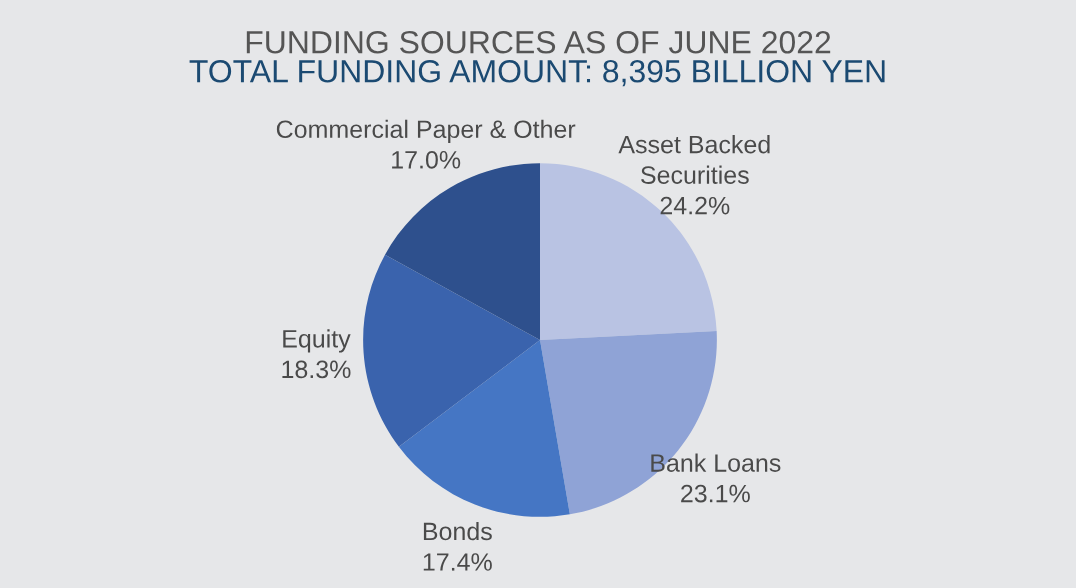  I want to click on slice-label: Asset Backed Securities, so click(694, 159).